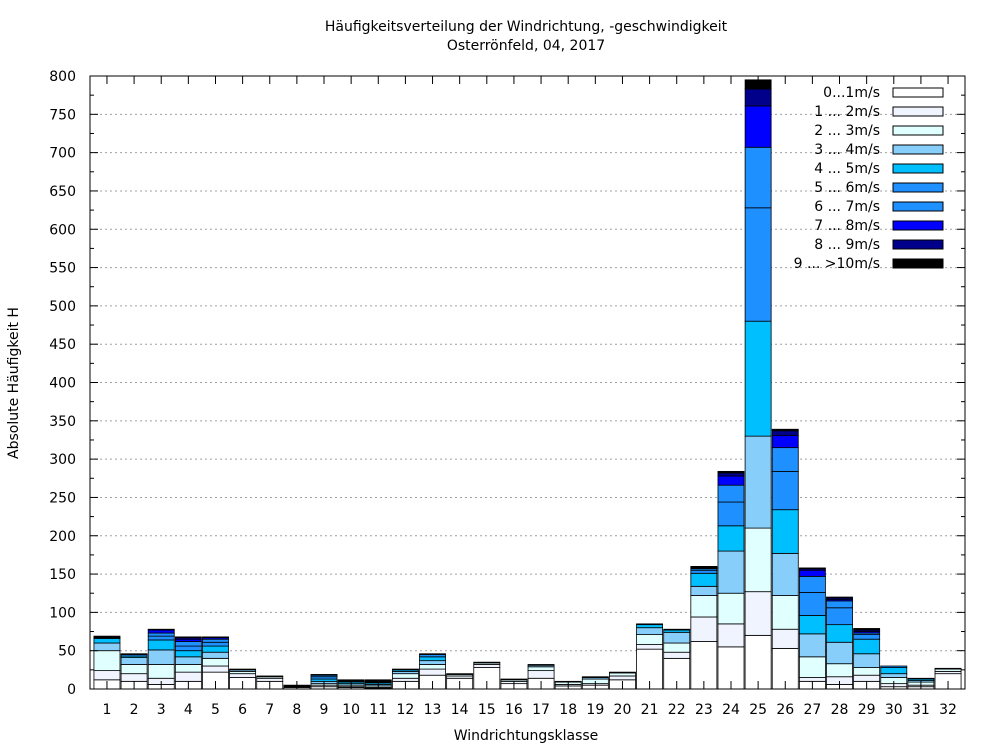  What do you see at coordinates (847, 226) in the screenshot?
I see `legend-label: 7 ... 8m/s` at bounding box center [847, 226].